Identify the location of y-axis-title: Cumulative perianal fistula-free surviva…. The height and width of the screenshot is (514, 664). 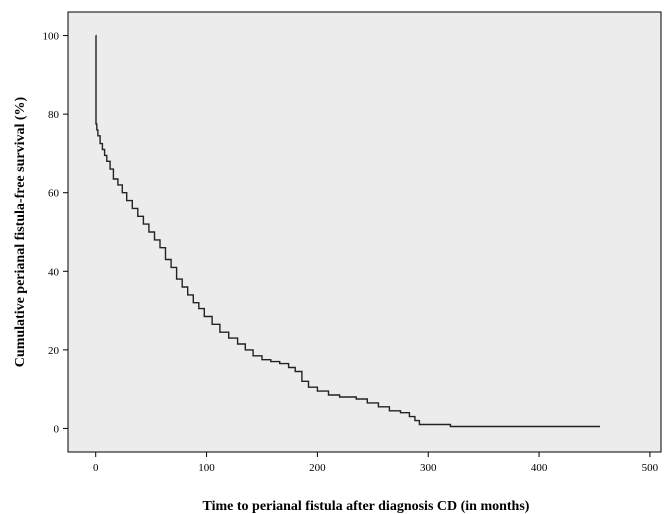
(20, 231).